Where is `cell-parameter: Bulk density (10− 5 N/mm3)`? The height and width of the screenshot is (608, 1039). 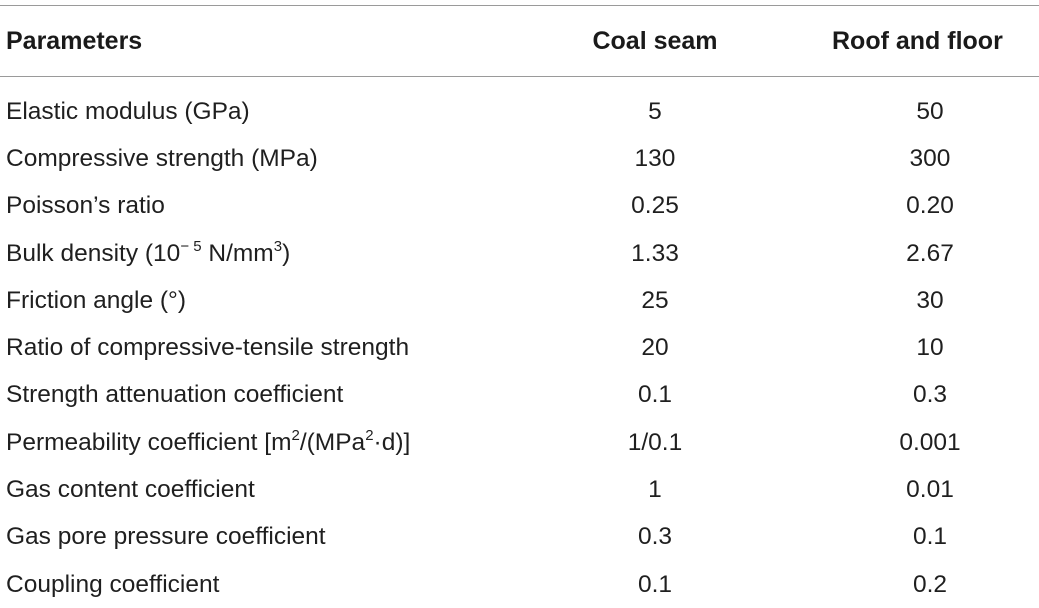 cell-parameter: Bulk density (10− 5 N/mm3) is located at coordinates (148, 252).